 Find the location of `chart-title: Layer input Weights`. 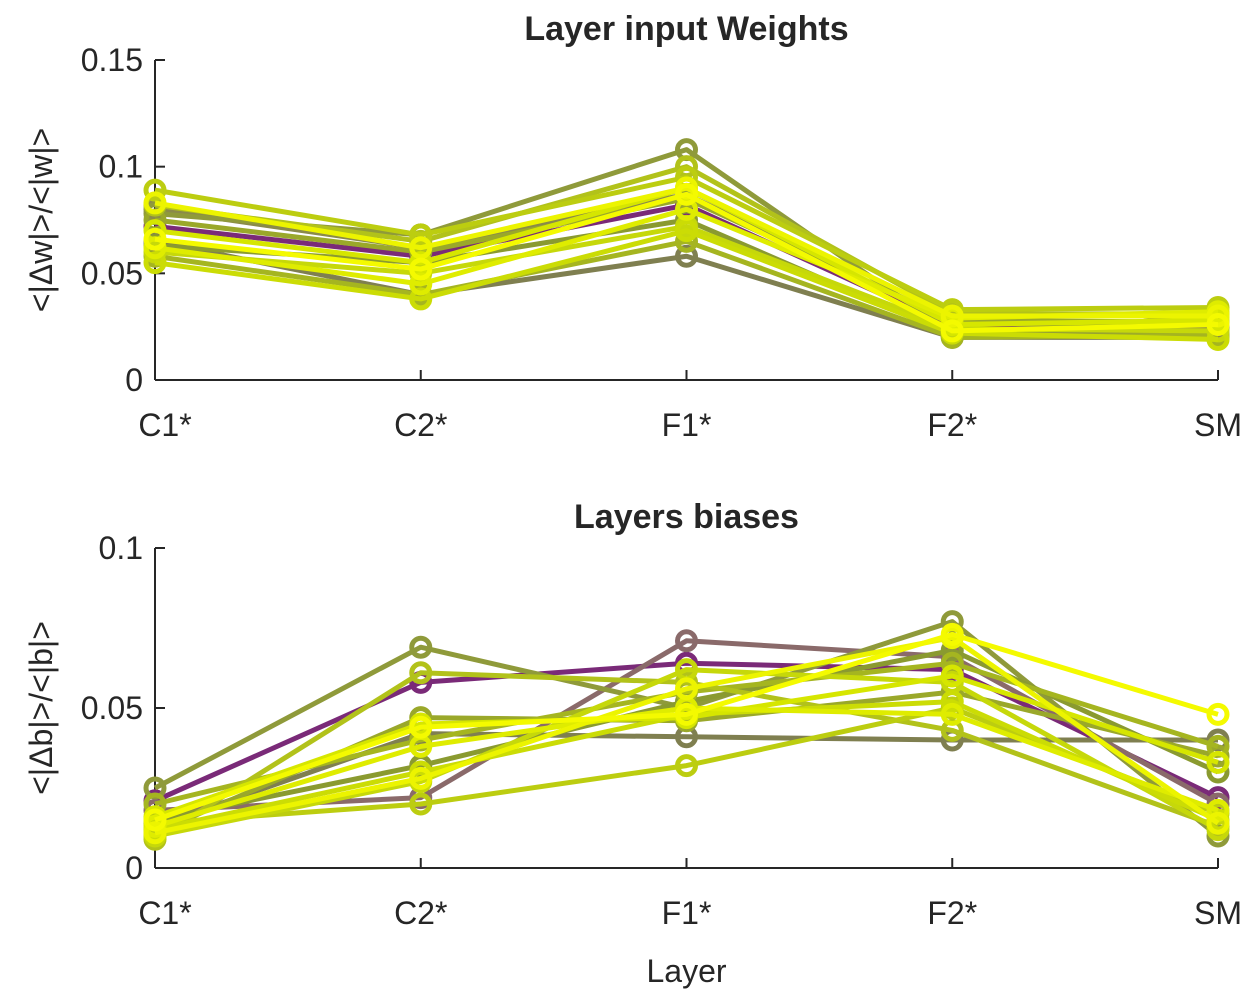

chart-title: Layer input Weights is located at coordinates (686, 29).